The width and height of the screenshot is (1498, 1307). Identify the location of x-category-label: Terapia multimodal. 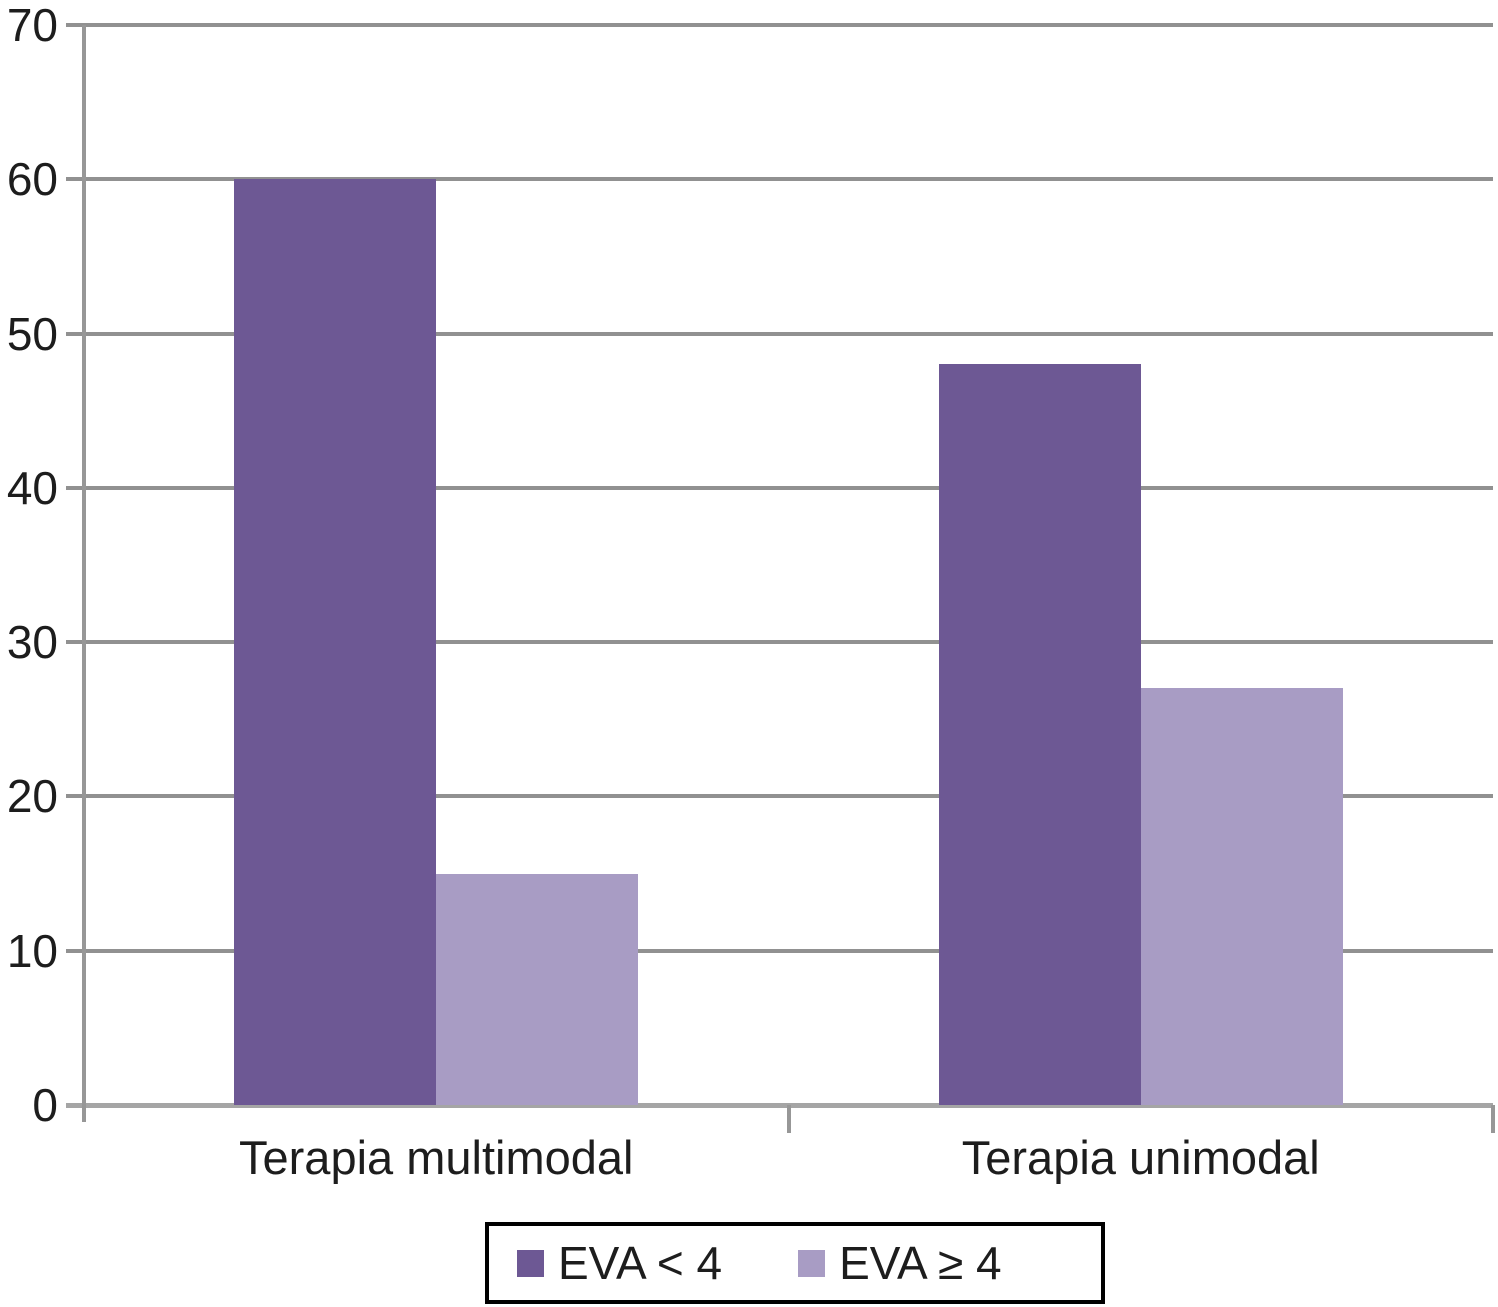
(436, 1157).